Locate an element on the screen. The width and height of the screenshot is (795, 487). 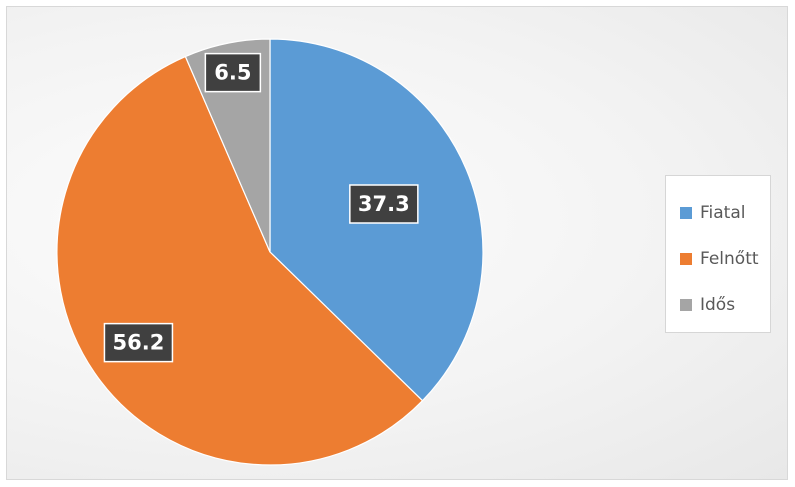
legend-item-fiatal: Fiatal is located at coordinates (725, 213).